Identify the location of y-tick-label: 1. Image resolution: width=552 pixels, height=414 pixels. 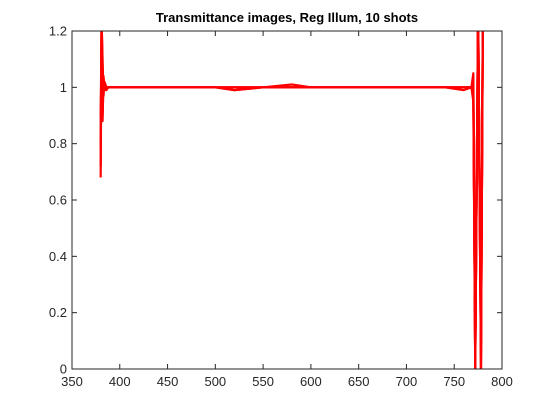
(63, 87).